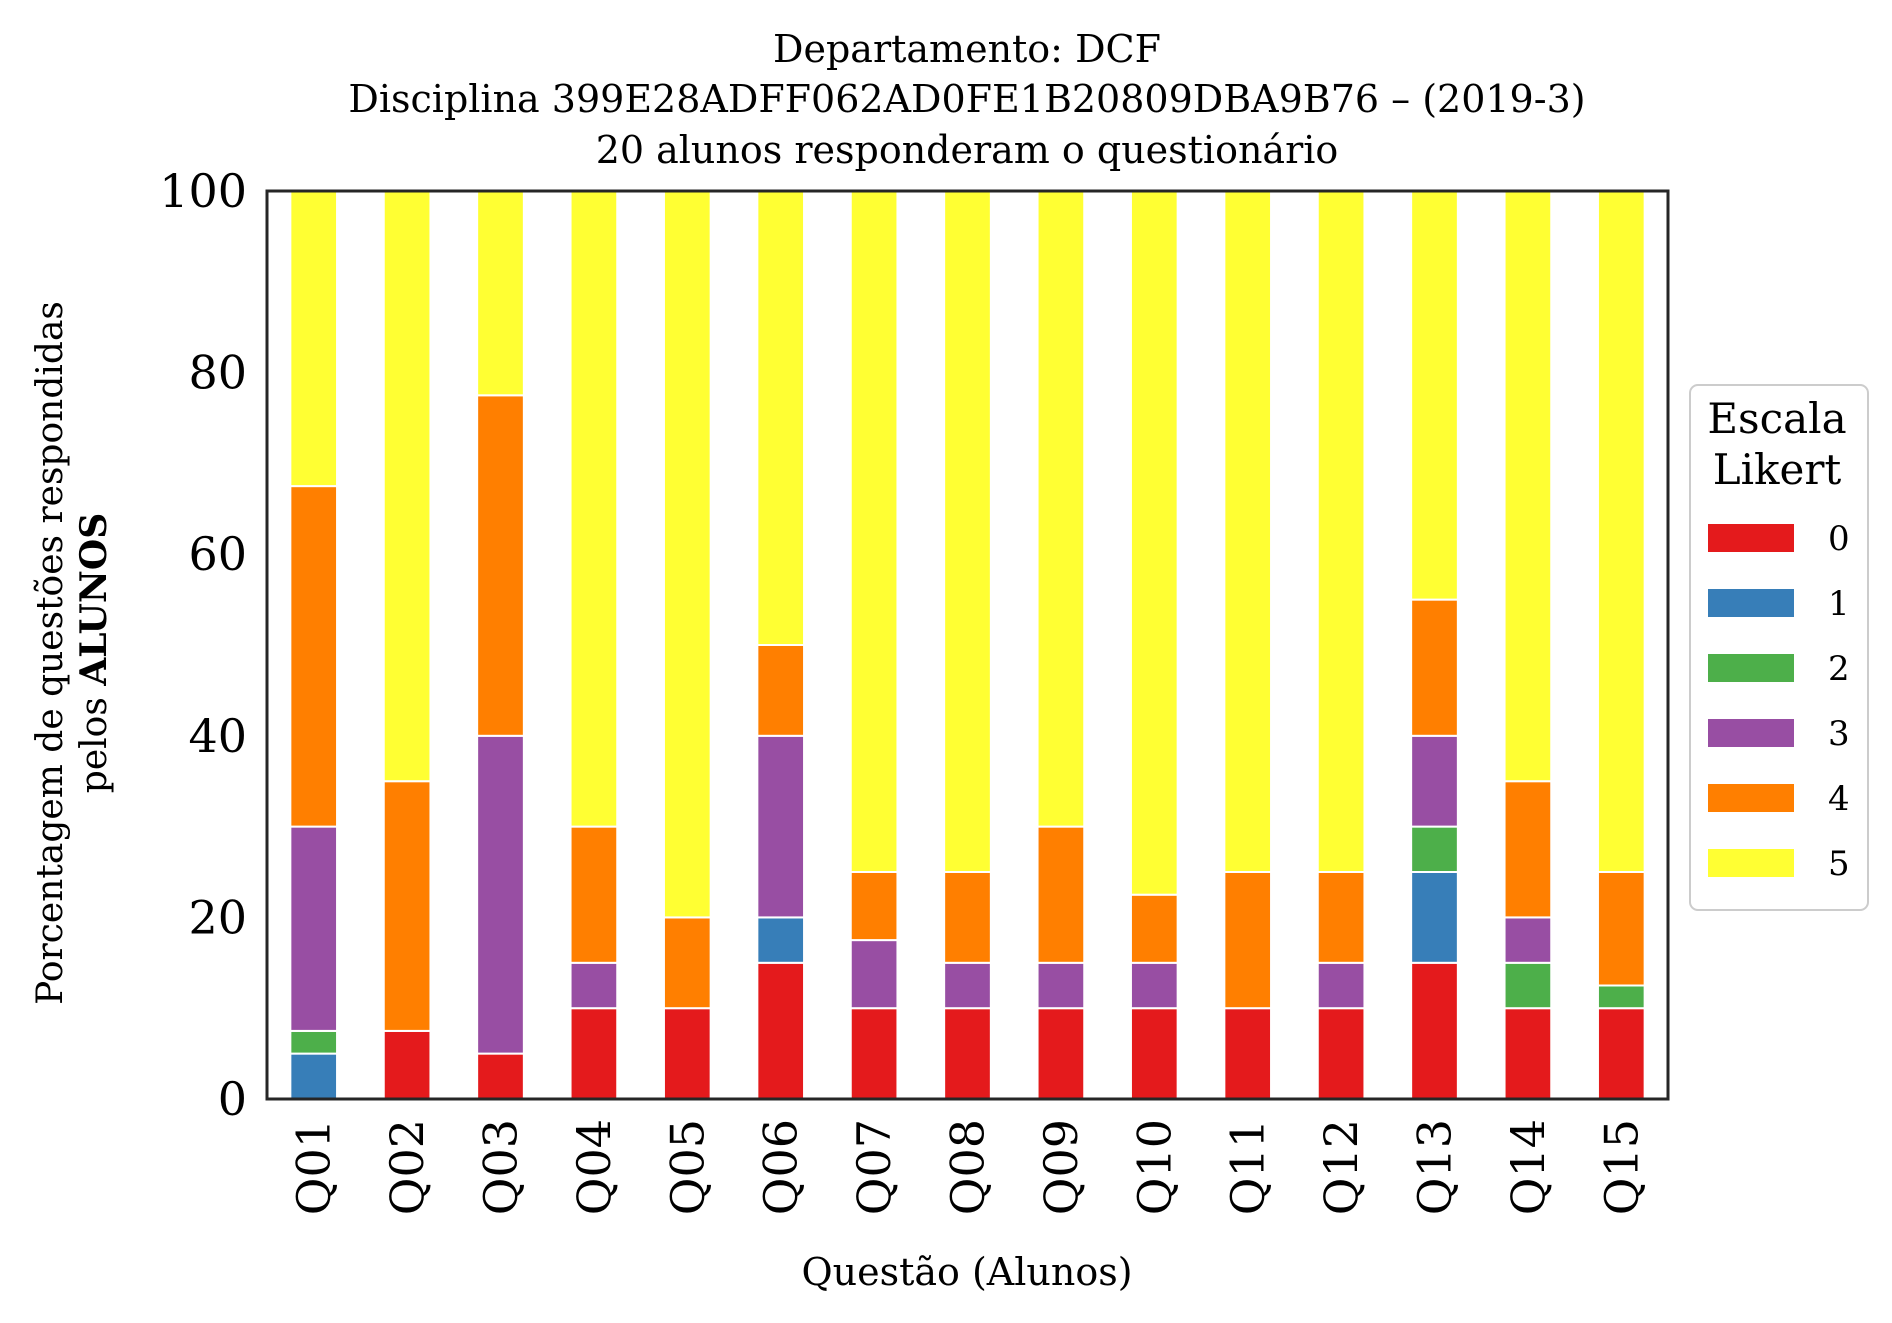 This screenshot has height=1323, width=1892. I want to click on legend-label-1: 1, so click(1839, 604).